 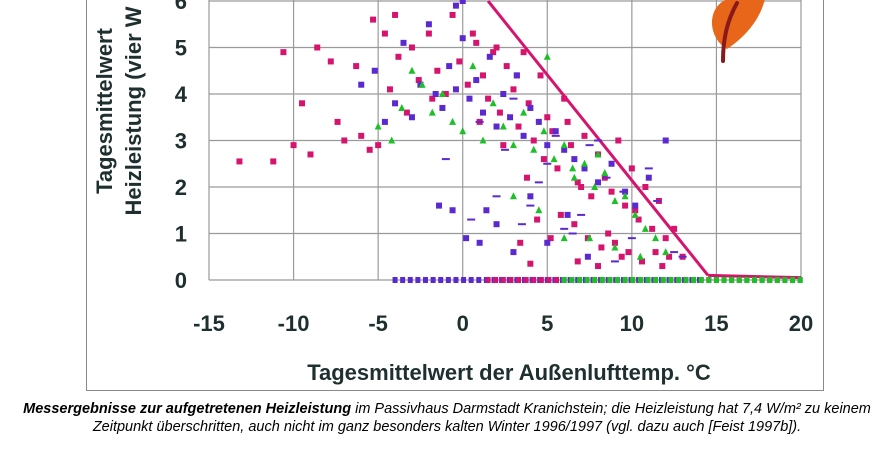 I want to click on flame-logo-shape, so click(x=738, y=24).